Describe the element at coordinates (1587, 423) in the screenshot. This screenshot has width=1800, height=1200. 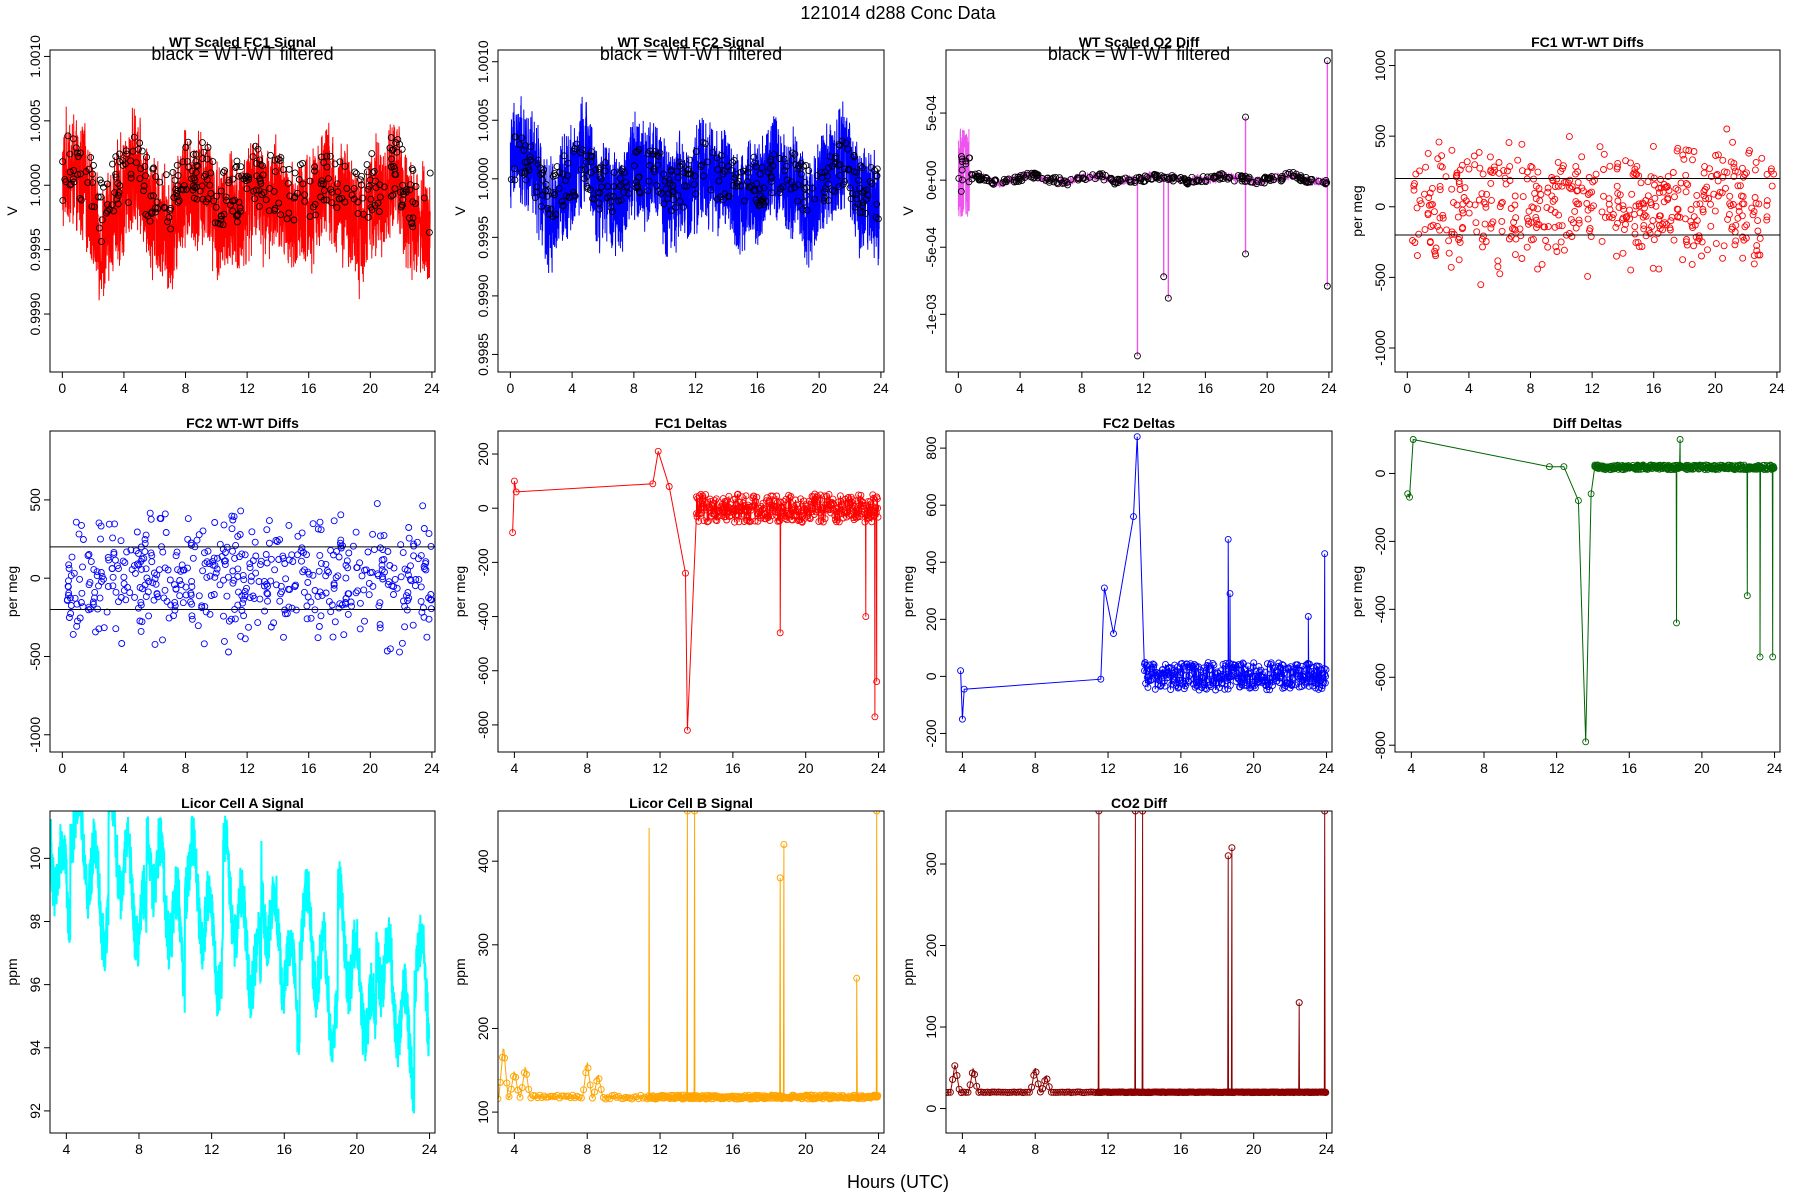
I see `panel-title: Diff Deltas` at that location.